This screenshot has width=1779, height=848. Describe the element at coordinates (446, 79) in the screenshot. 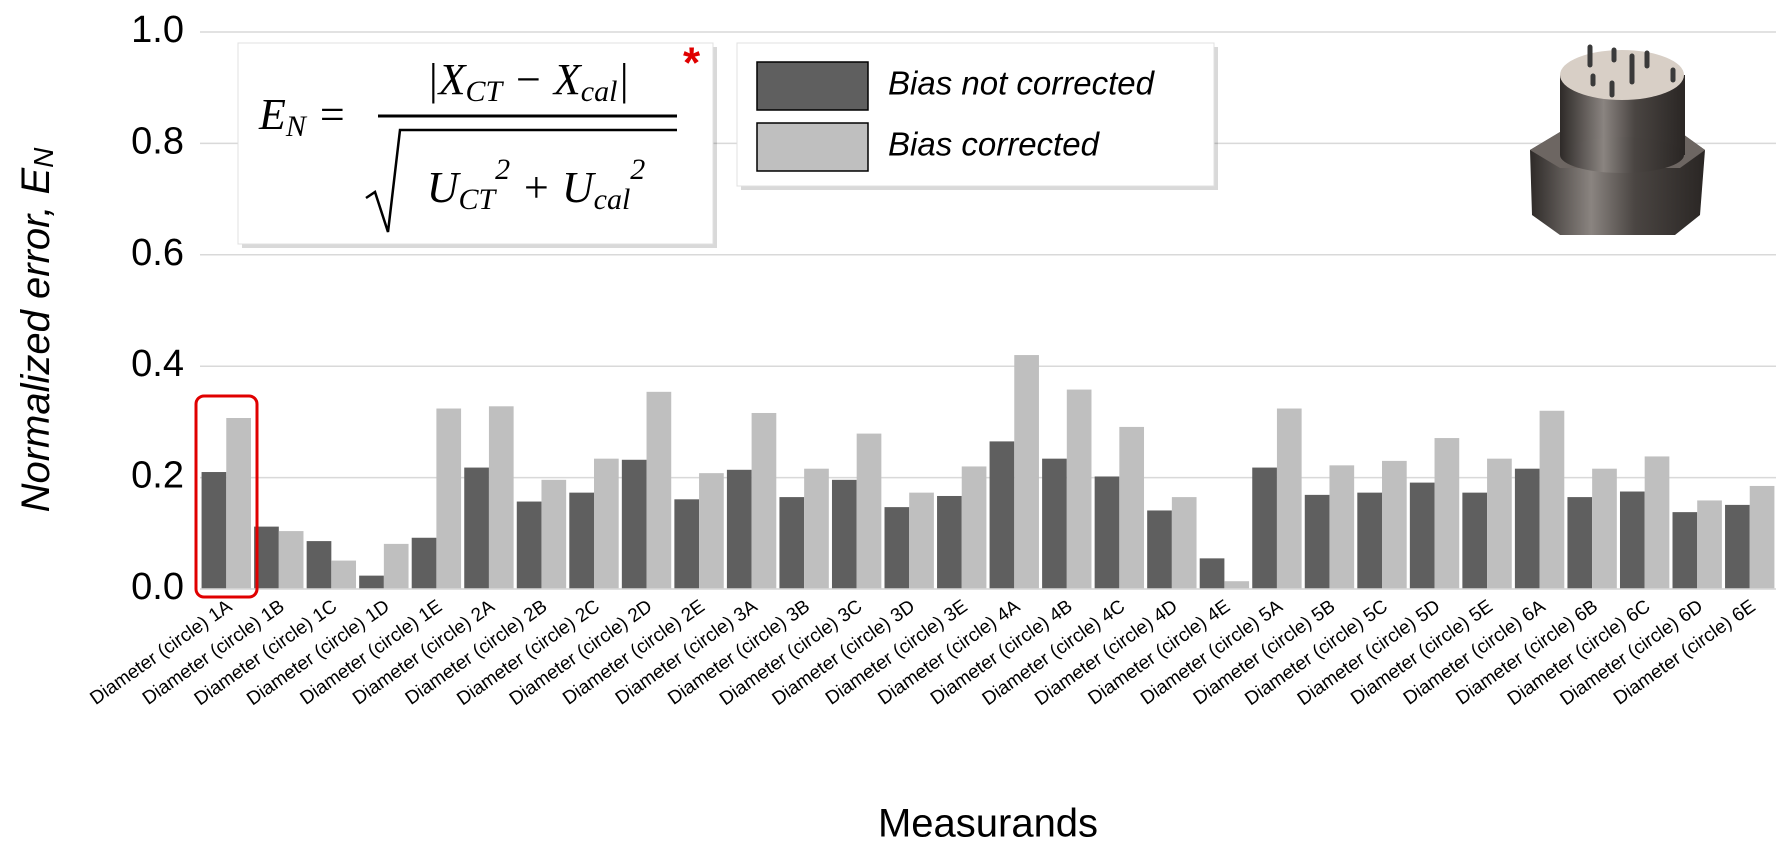

I see `f-part: |X` at that location.